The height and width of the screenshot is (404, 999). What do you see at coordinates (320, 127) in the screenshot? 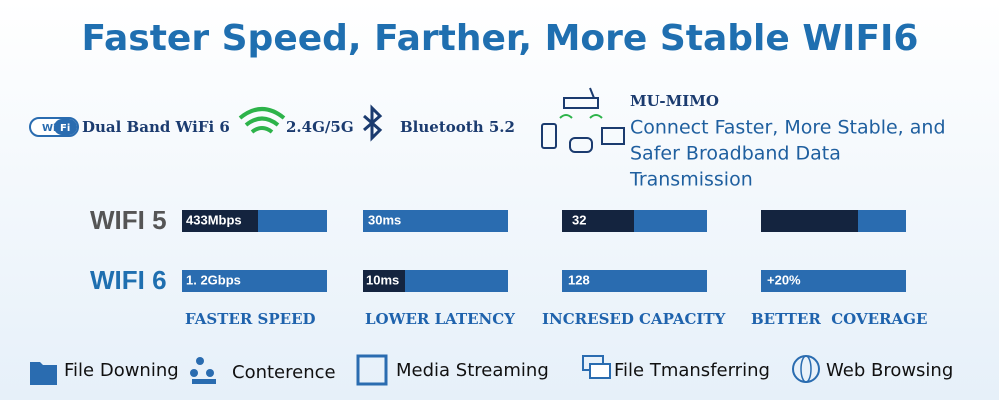
I see `feature-label: 2.4G/5G` at bounding box center [320, 127].